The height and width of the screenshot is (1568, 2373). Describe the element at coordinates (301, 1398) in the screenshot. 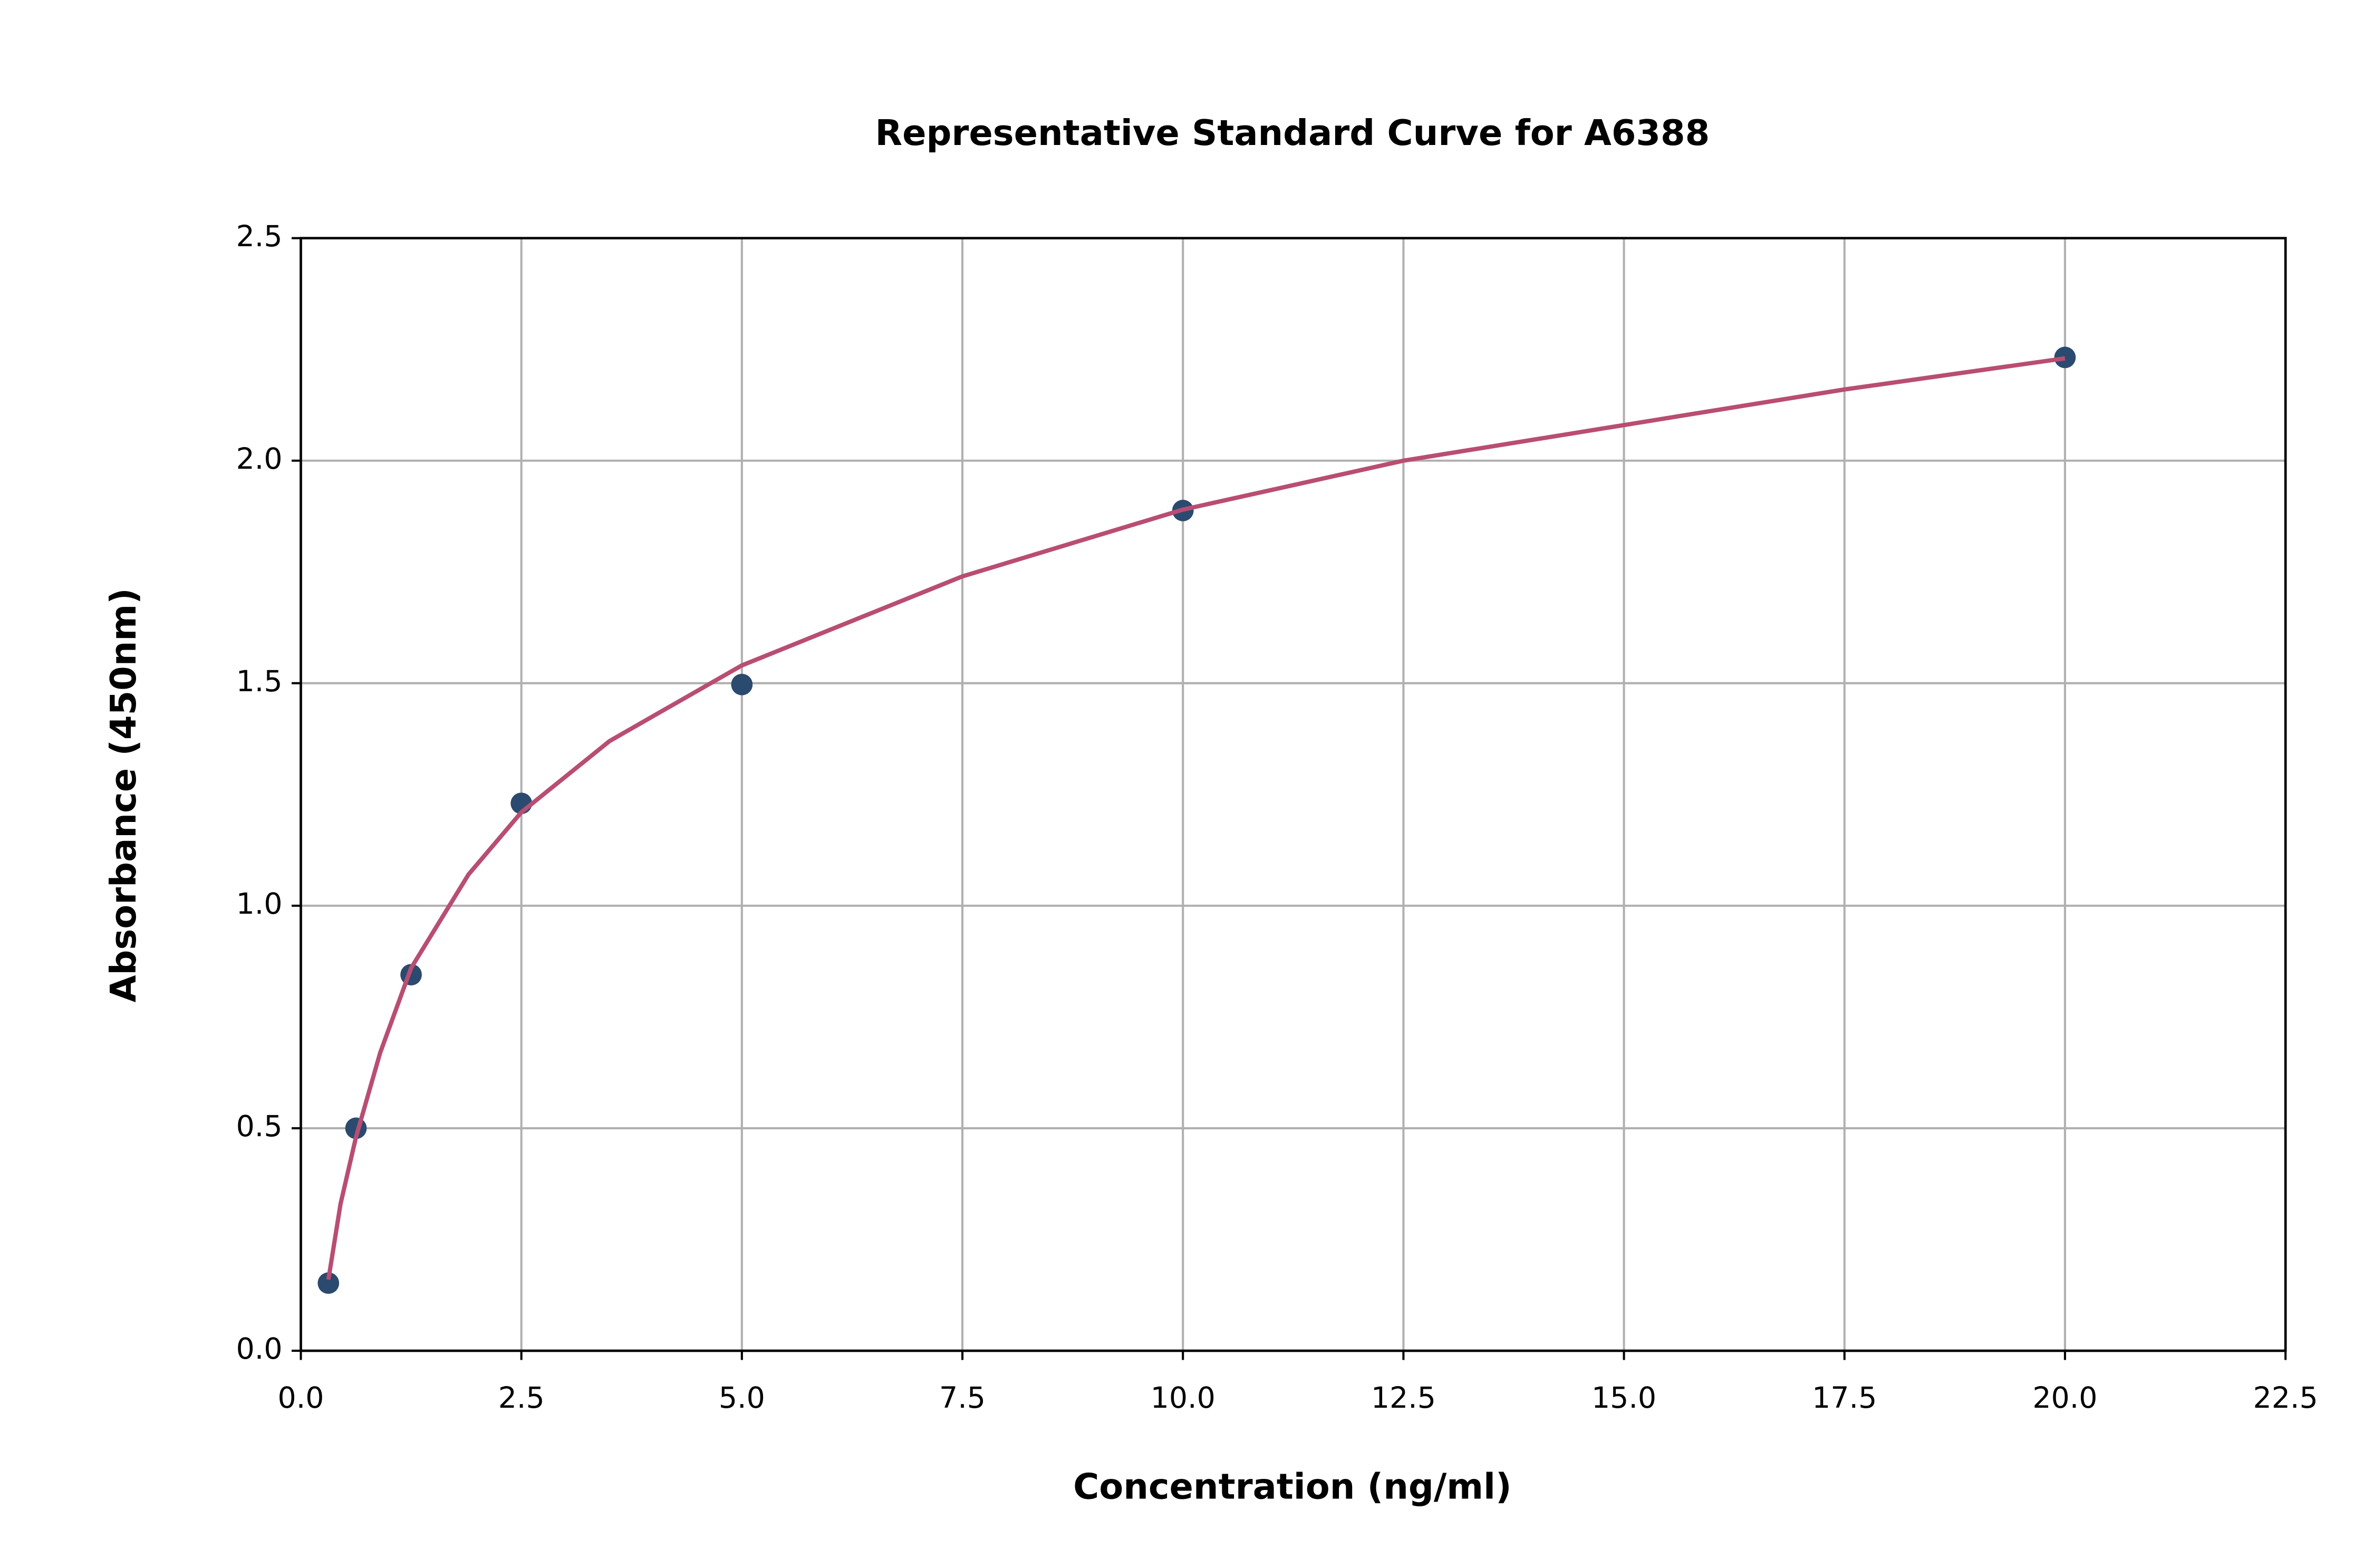

I see `x-tick-label: 0.0` at that location.